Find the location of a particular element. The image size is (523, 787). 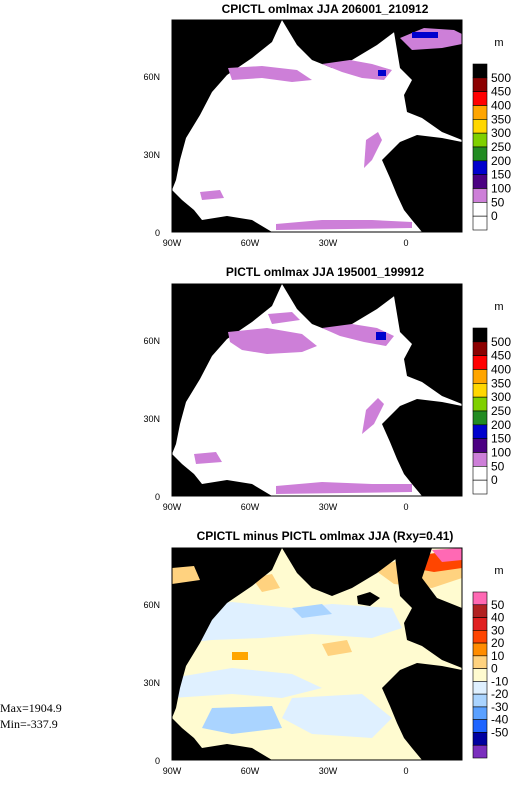

panel2-data-north is located at coordinates (284, 318).